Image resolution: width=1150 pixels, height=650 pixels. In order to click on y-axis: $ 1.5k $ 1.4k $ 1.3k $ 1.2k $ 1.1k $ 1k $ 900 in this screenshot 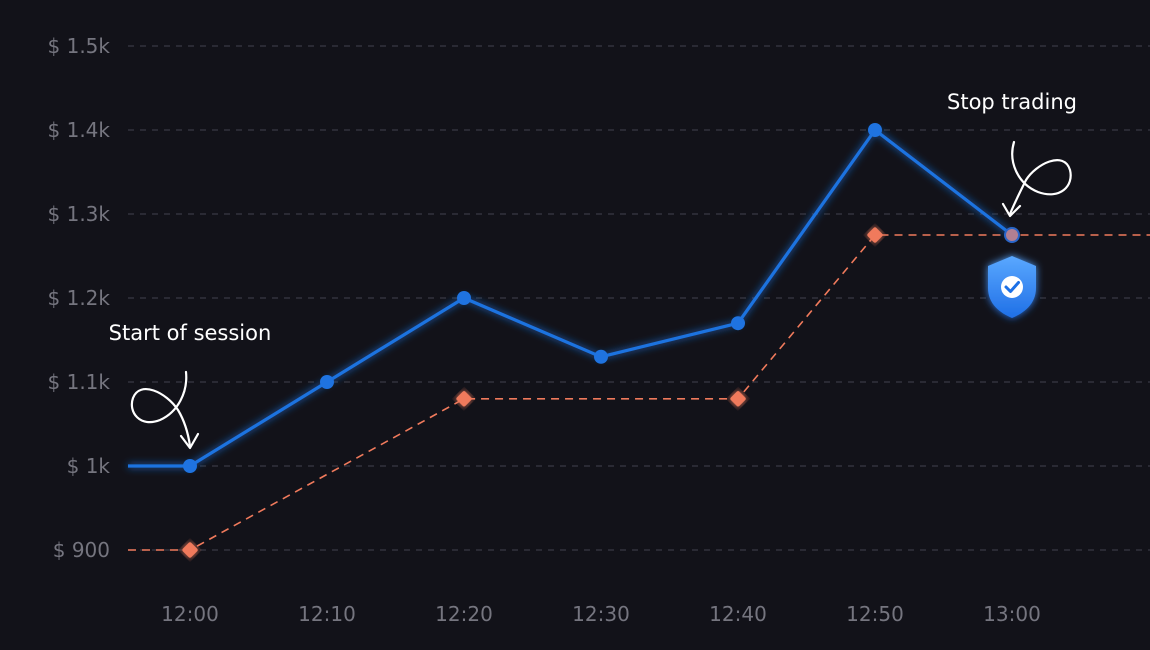, I will do `click(79, 298)`.